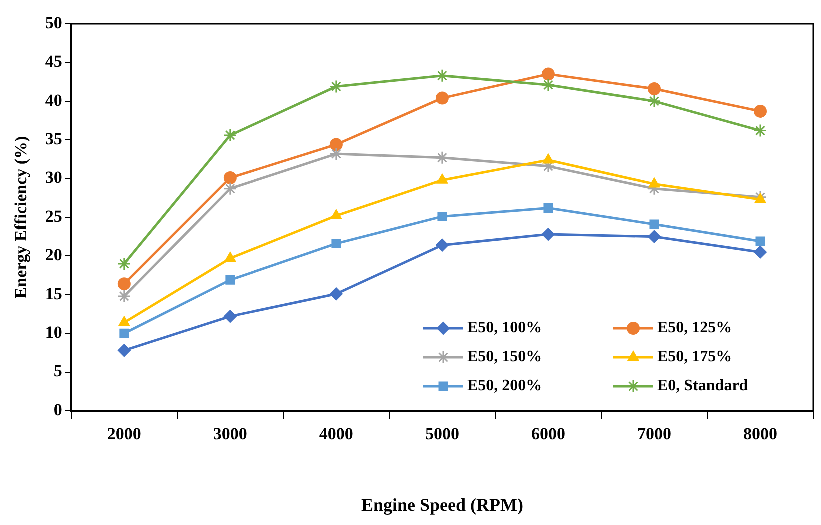 The width and height of the screenshot is (821, 525). Describe the element at coordinates (654, 434) in the screenshot. I see `x-tick-label: 7000` at that location.